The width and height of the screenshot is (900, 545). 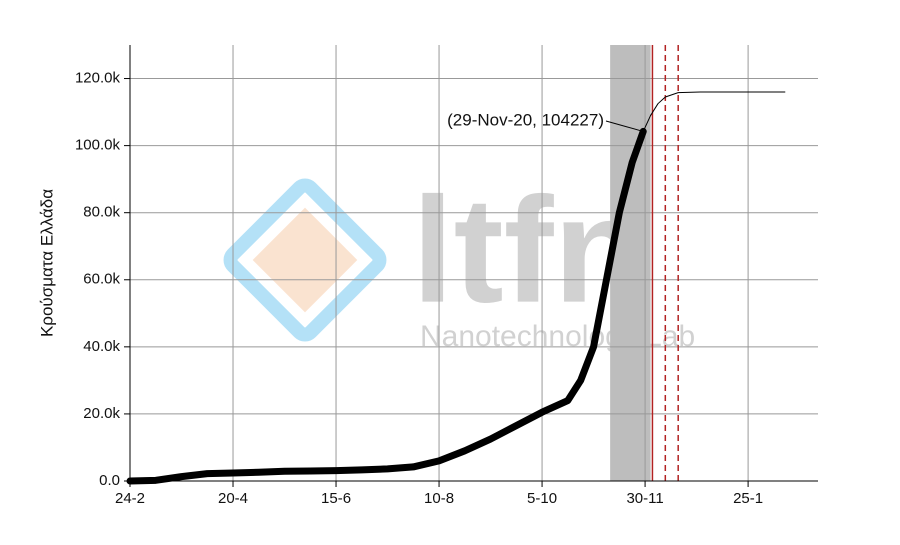 What do you see at coordinates (336, 498) in the screenshot?
I see `x-tick-label: 15-6` at bounding box center [336, 498].